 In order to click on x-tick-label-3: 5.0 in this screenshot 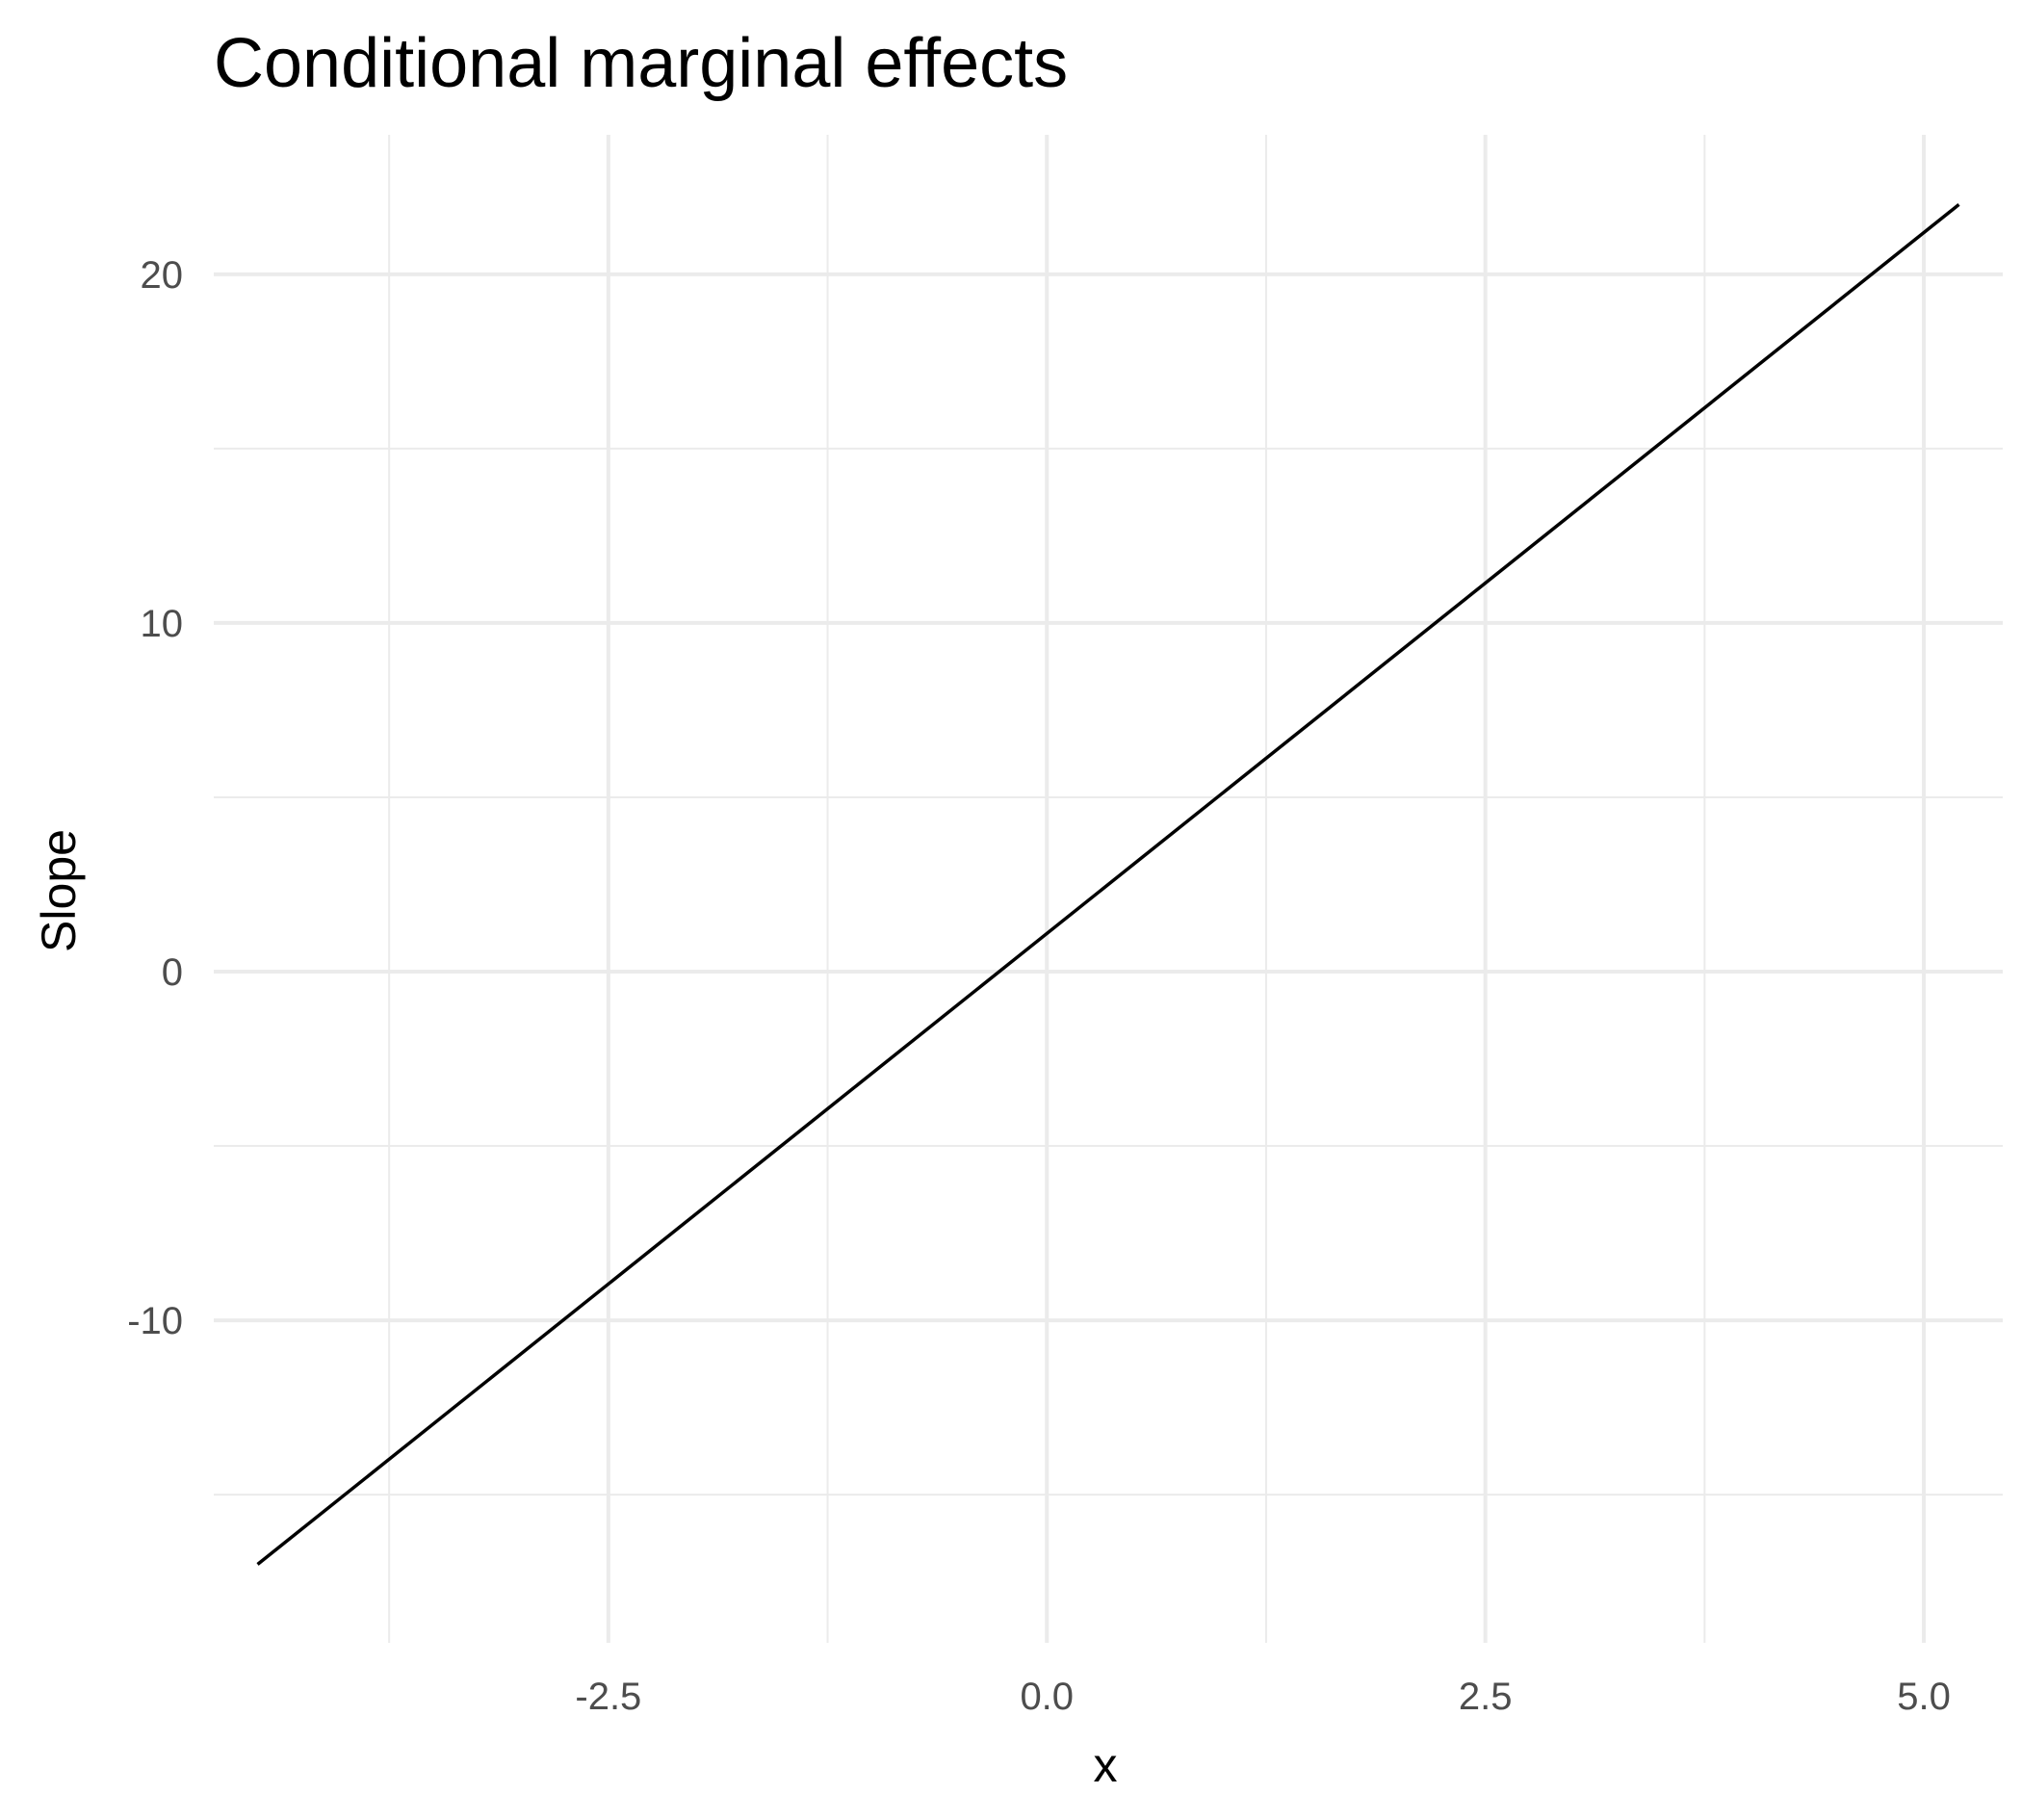, I will do `click(1924, 1697)`.